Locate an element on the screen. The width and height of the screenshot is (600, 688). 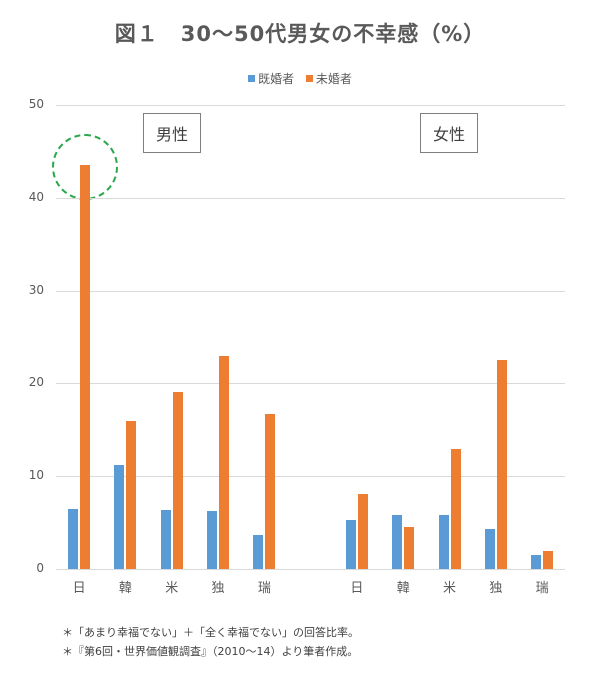
legend: 既婚者 未婚者 is located at coordinates (300, 78).